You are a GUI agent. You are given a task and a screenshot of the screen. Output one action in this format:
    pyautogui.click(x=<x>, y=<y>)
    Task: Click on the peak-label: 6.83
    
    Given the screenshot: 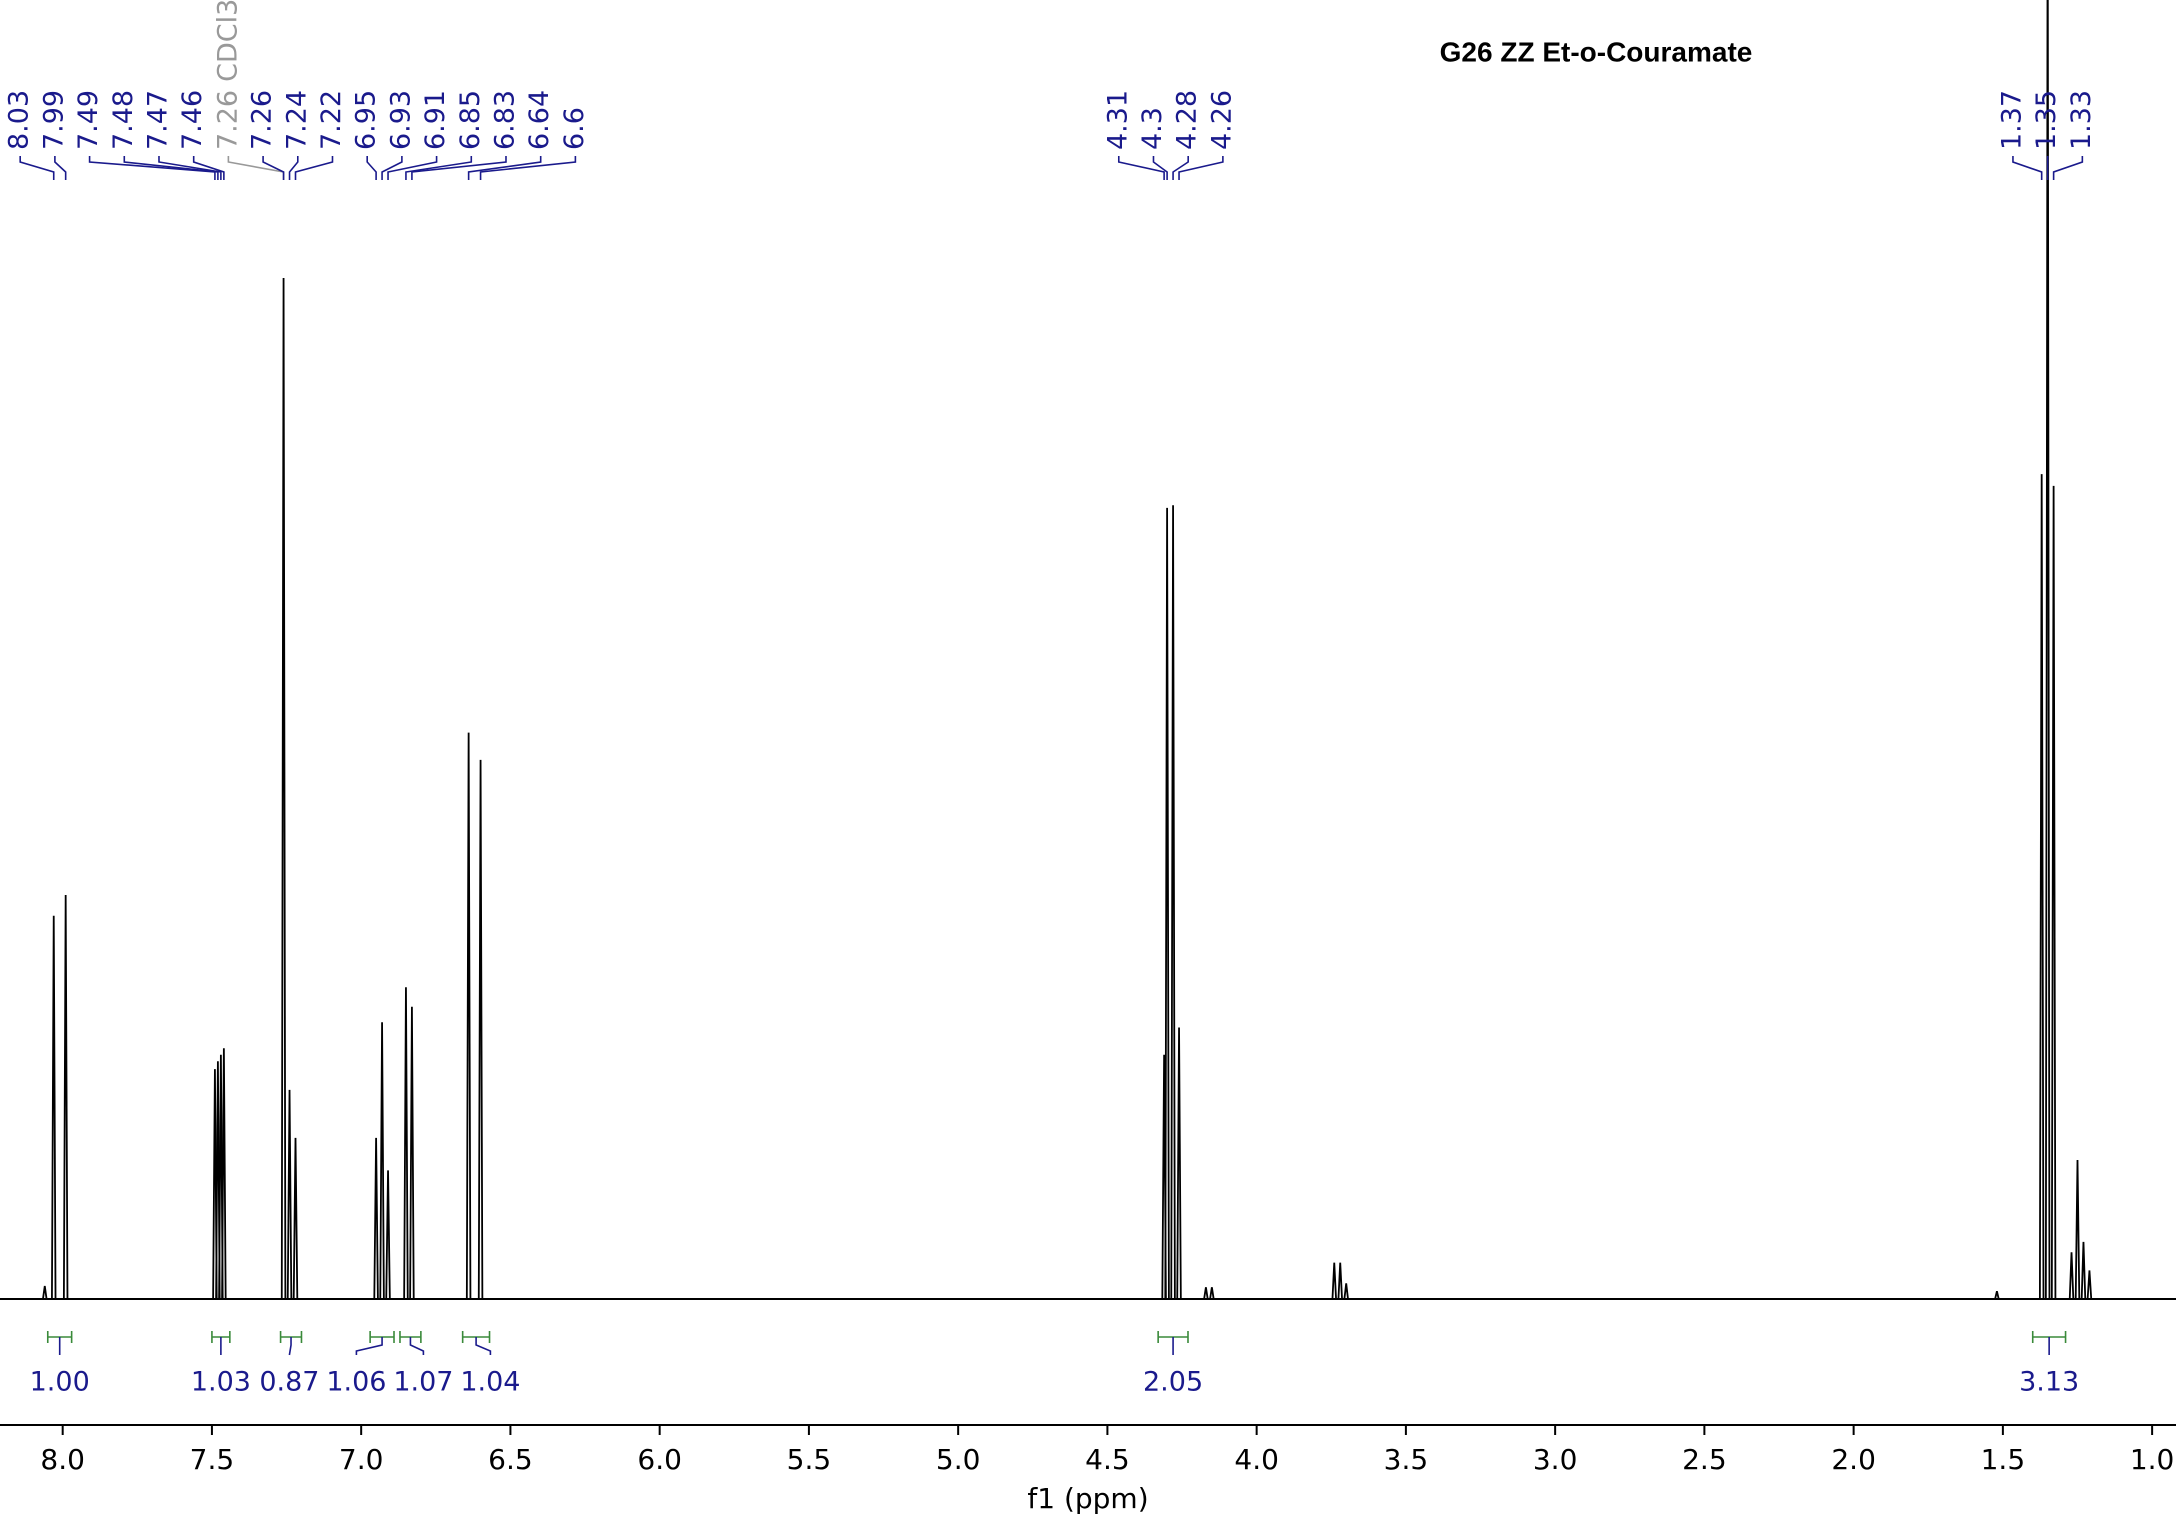 What is the action you would take?
    pyautogui.click(x=504, y=120)
    